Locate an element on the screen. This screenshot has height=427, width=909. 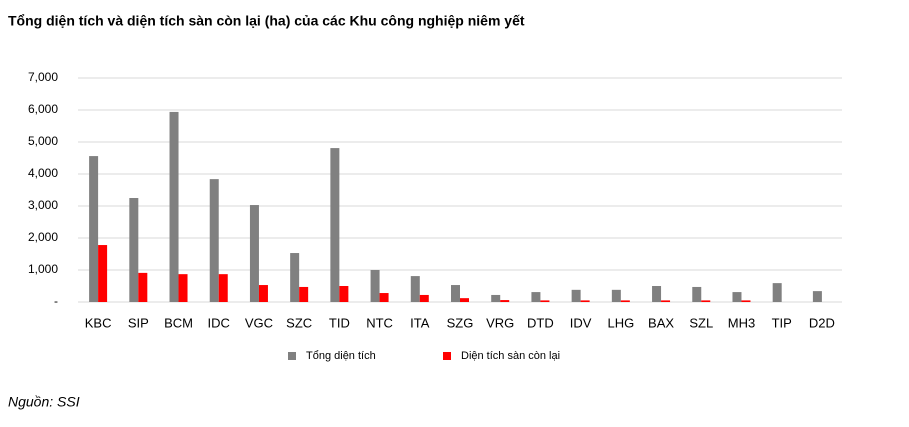
x-tick-label: NTC is located at coordinates (379, 322).